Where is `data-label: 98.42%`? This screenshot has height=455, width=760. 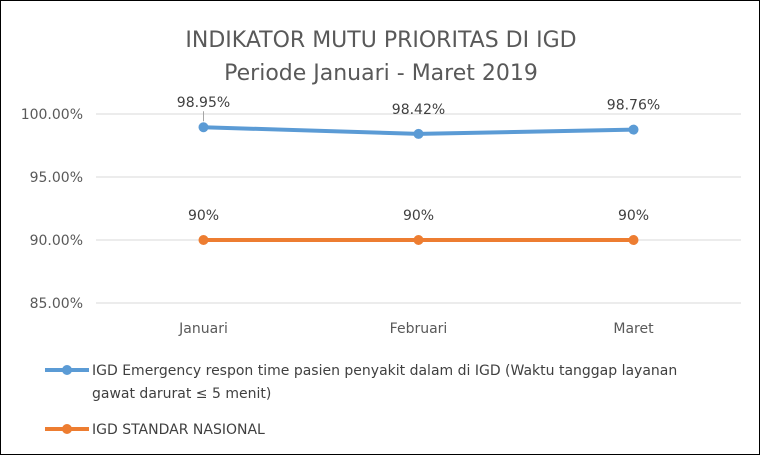
data-label: 98.42% is located at coordinates (418, 110).